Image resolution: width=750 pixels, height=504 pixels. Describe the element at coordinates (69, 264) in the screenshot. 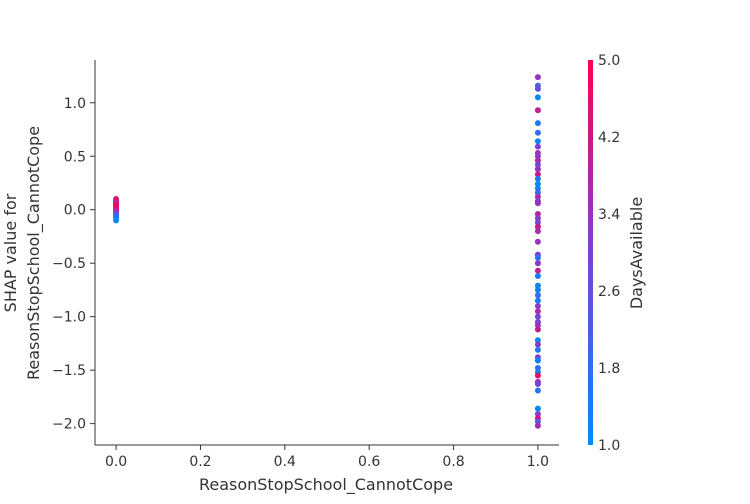

I see `y-tick-label: −0.5` at that location.